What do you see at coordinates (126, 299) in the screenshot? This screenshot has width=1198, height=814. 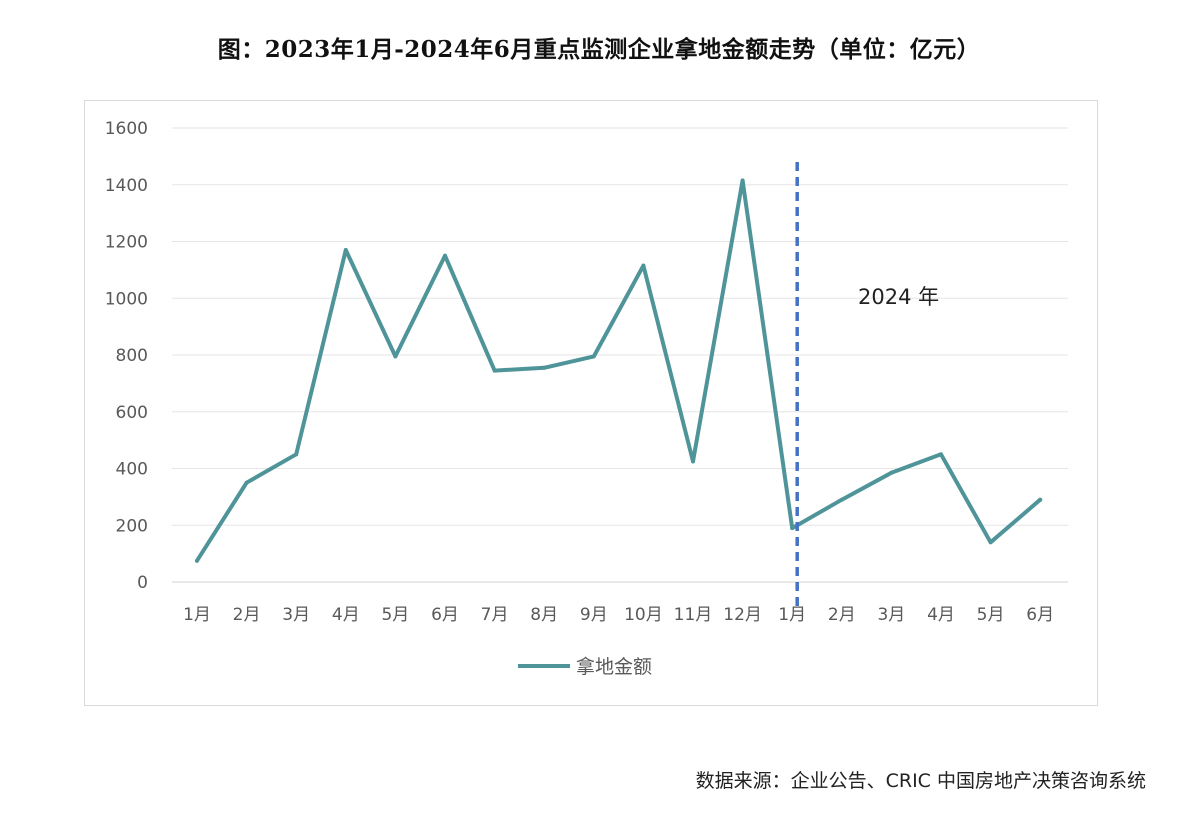 I see `y-tick-label: 1000` at bounding box center [126, 299].